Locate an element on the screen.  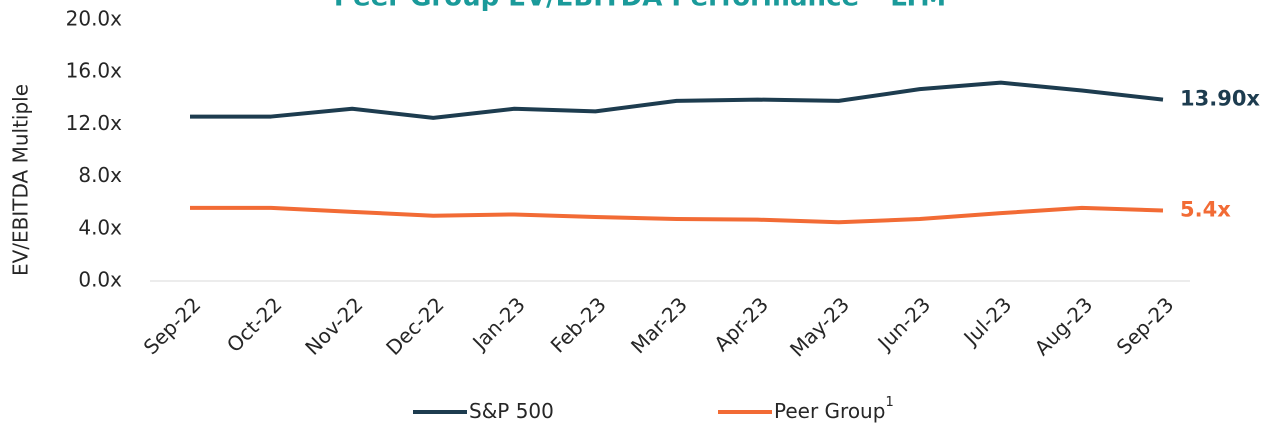
y-tick-label: 8.0x is located at coordinates (100, 175).